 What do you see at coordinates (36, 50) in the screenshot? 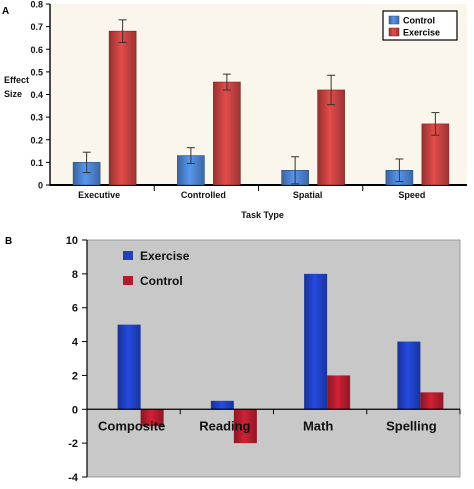
I see `y-tick-label: 0.6` at bounding box center [36, 50].